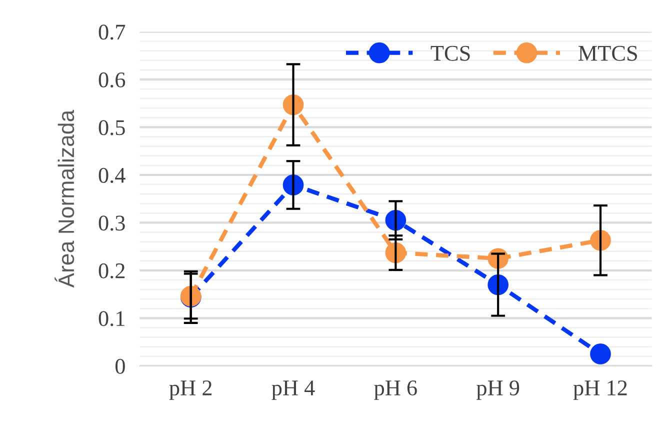 This screenshot has height=423, width=665. I want to click on x-tick-label: pH 6, so click(395, 390).